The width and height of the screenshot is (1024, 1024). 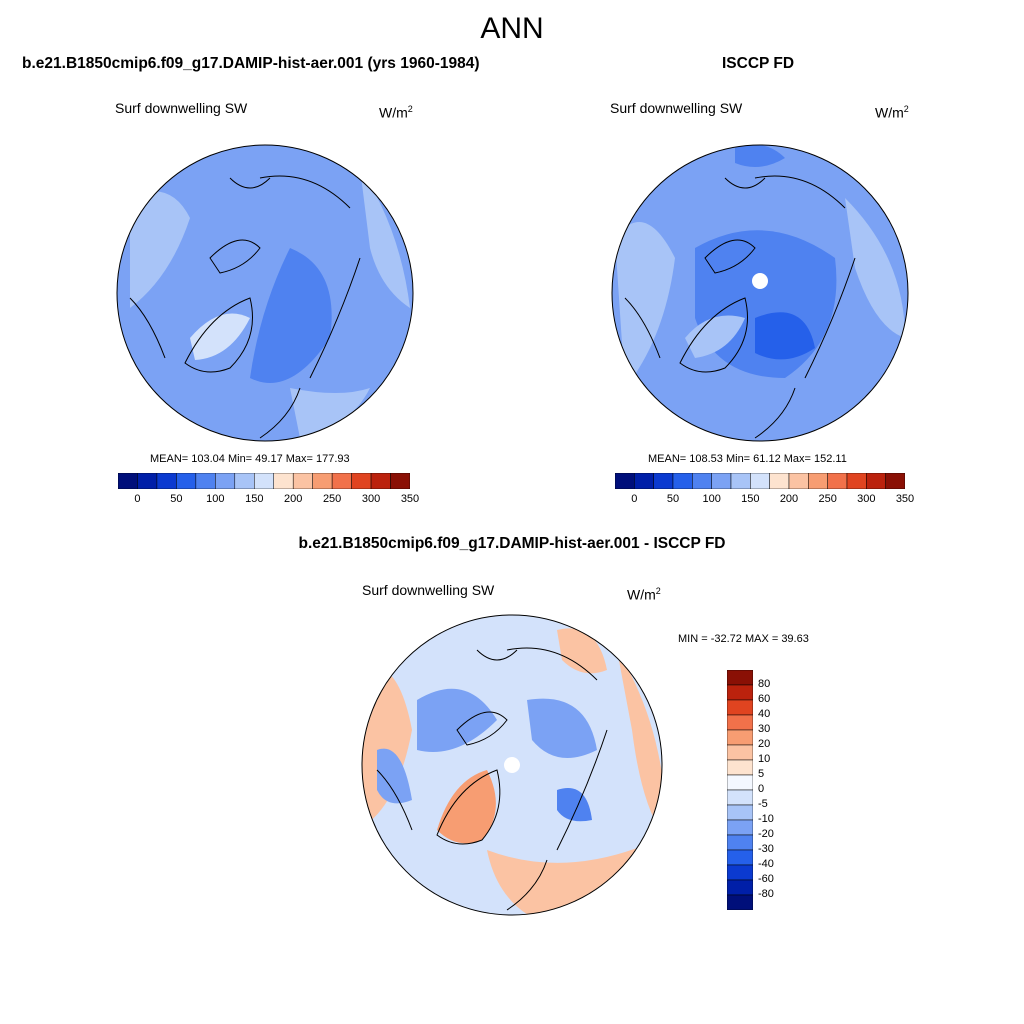 I want to click on panel-3-map, so click(x=512, y=765).